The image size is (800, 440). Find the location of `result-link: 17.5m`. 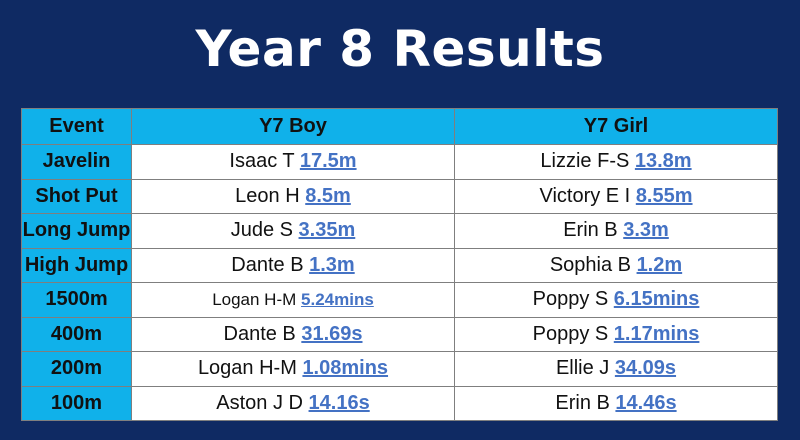

result-link: 17.5m is located at coordinates (328, 161).